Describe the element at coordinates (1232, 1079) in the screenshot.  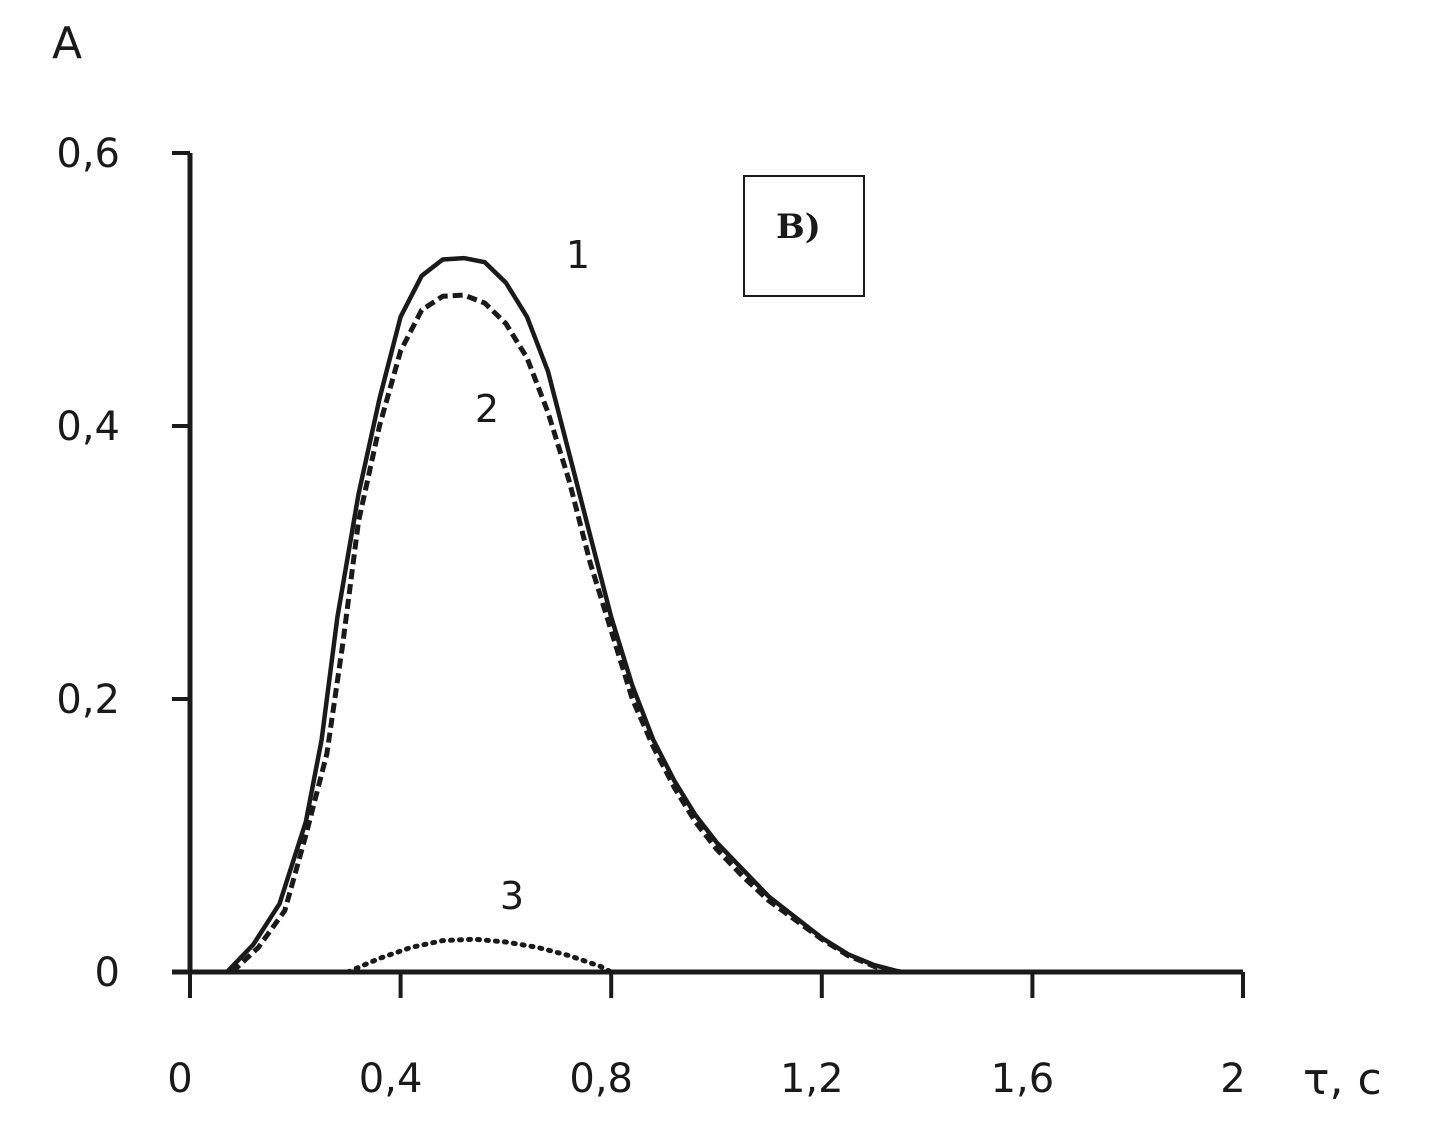
I see `x-tick-label: 2` at that location.